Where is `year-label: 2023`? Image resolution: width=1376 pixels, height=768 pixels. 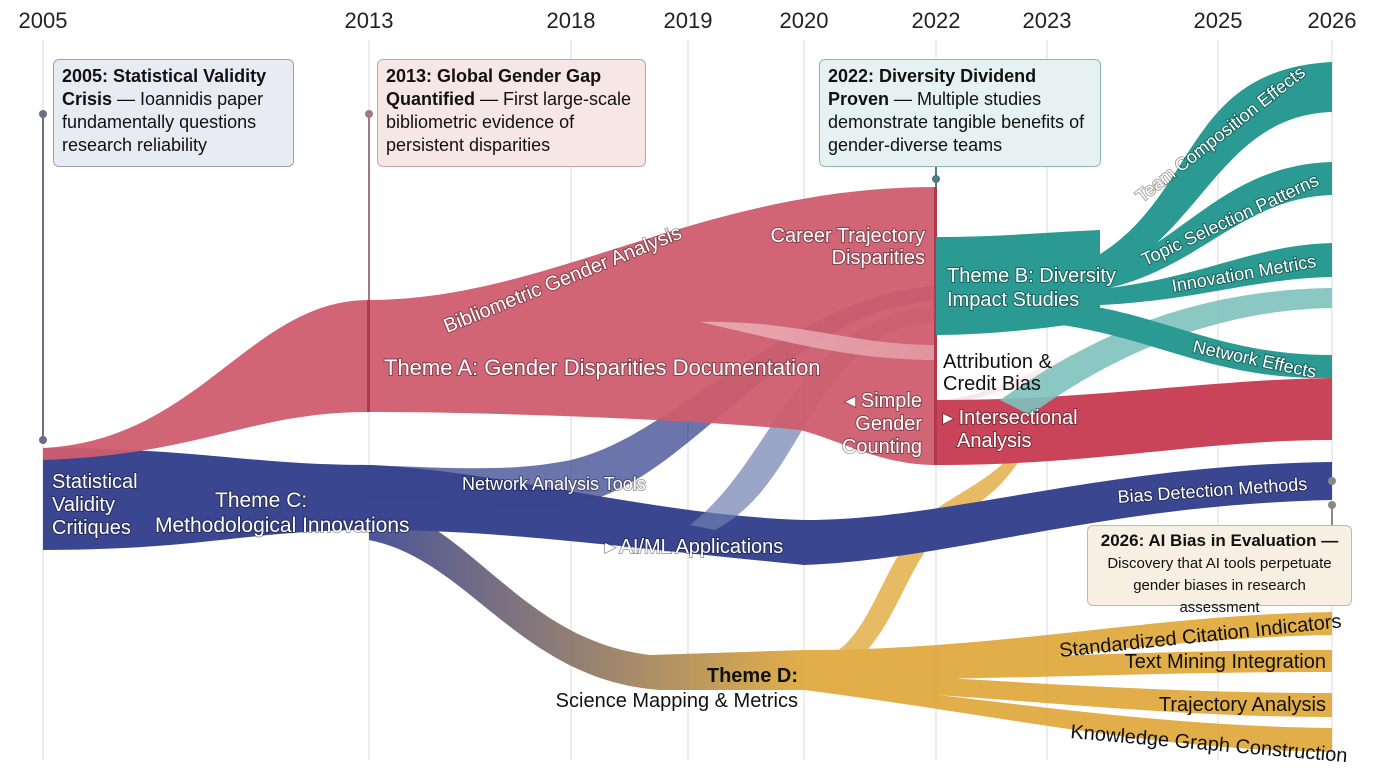 year-label: 2023 is located at coordinates (1047, 20).